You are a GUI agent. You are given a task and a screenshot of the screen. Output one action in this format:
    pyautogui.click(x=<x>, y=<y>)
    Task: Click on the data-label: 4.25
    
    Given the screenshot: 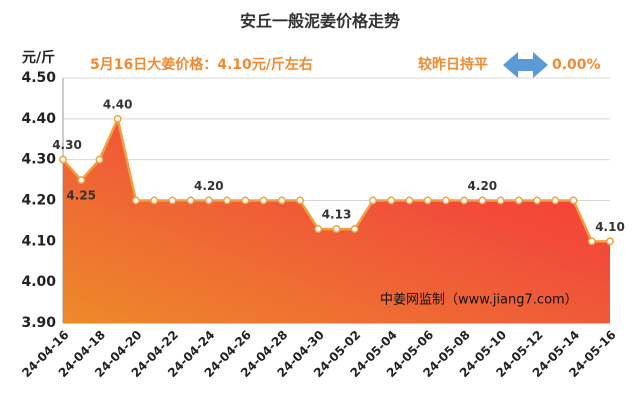 What is the action you would take?
    pyautogui.click(x=81, y=196)
    